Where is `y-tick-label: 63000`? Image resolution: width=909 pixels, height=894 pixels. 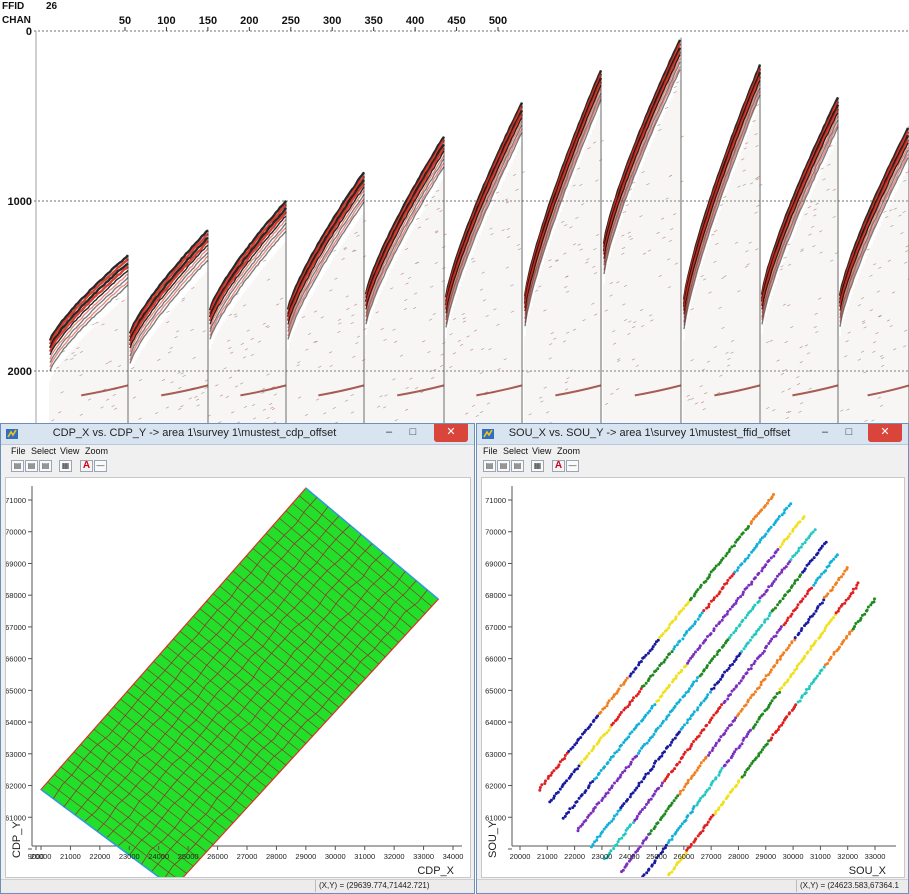
y-tick-label: 63000 is located at coordinates (16, 754).